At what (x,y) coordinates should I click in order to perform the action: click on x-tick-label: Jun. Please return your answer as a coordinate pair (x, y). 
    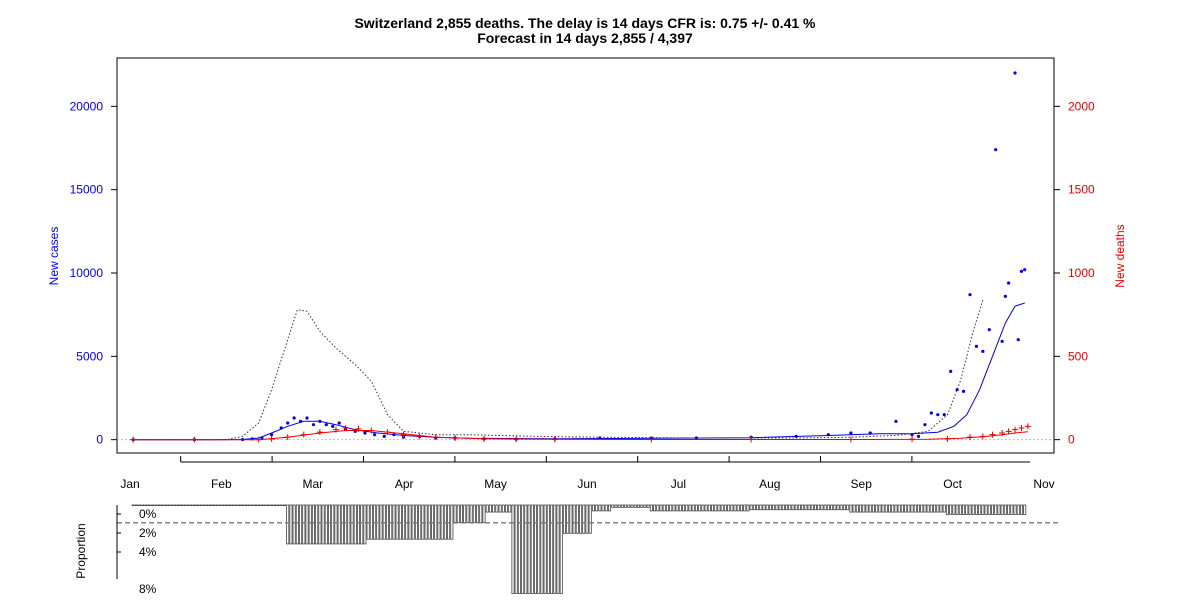
    Looking at the image, I should click on (586, 484).